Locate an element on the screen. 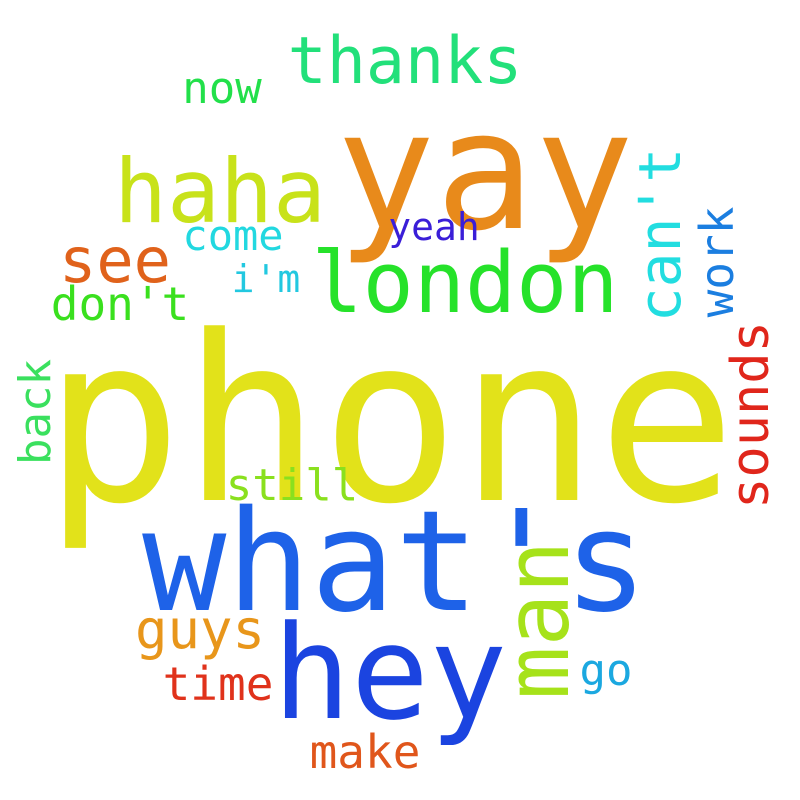  word-now: now is located at coordinates (222, 88).